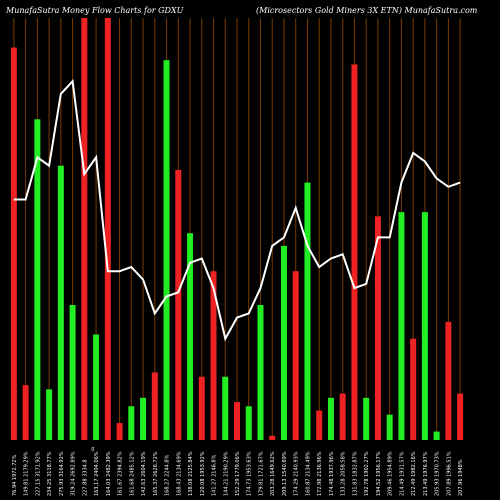 The image size is (500, 500). I want to click on chart-title: MunafaSutra Money Flow Charts for GDXU, so click(95, 10).